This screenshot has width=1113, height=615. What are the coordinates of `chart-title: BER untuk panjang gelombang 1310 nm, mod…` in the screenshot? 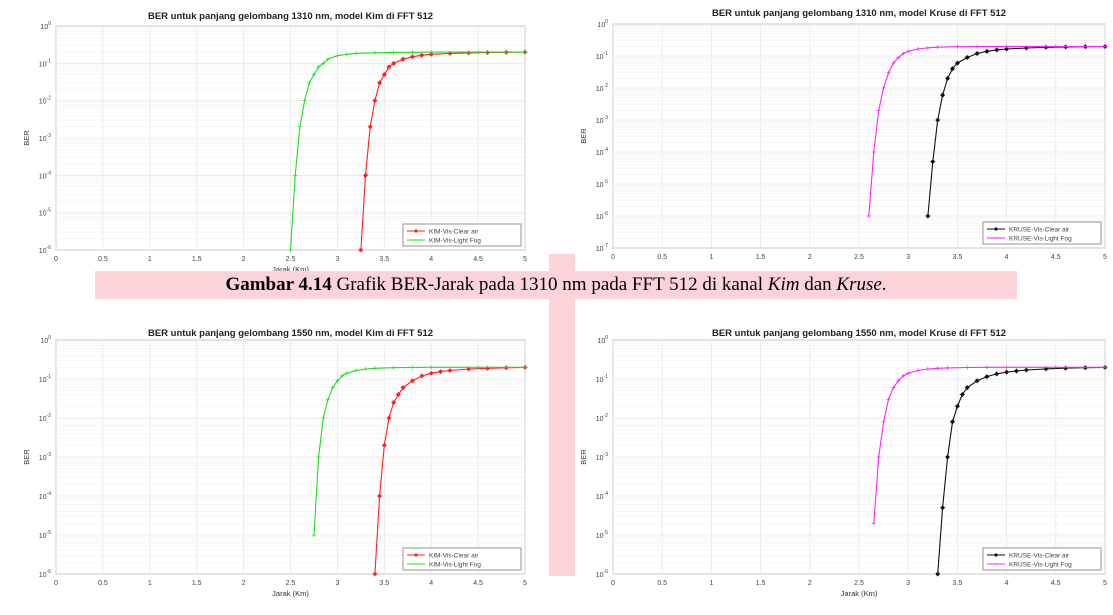 It's located at (290, 16).